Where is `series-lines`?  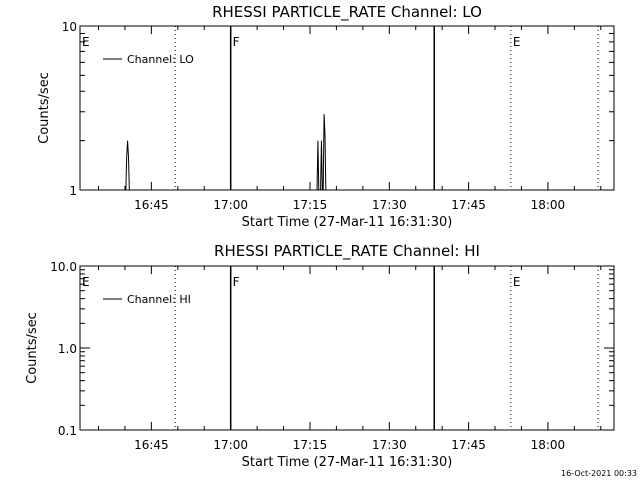
series-lines is located at coordinates (226, 152).